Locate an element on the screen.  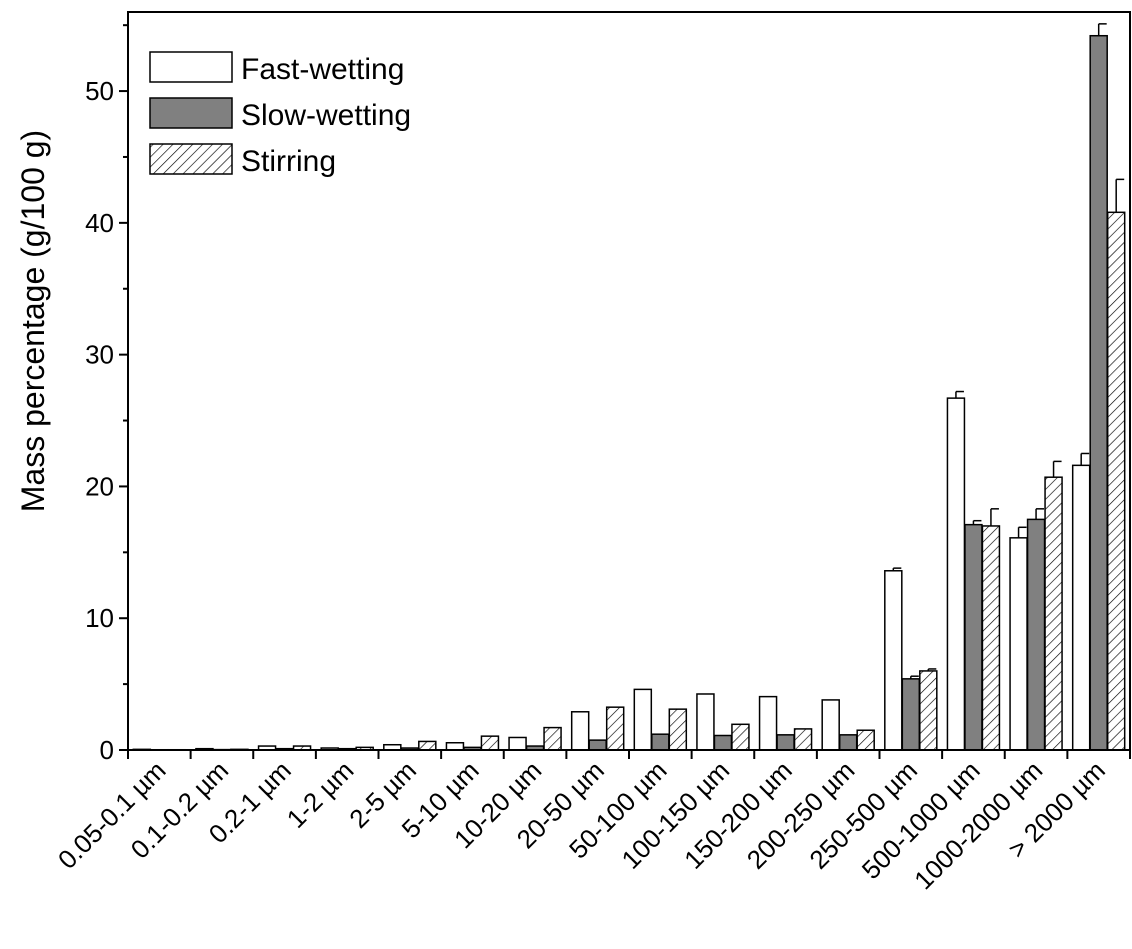
y-tick-label: 20 is located at coordinates (99, 486).